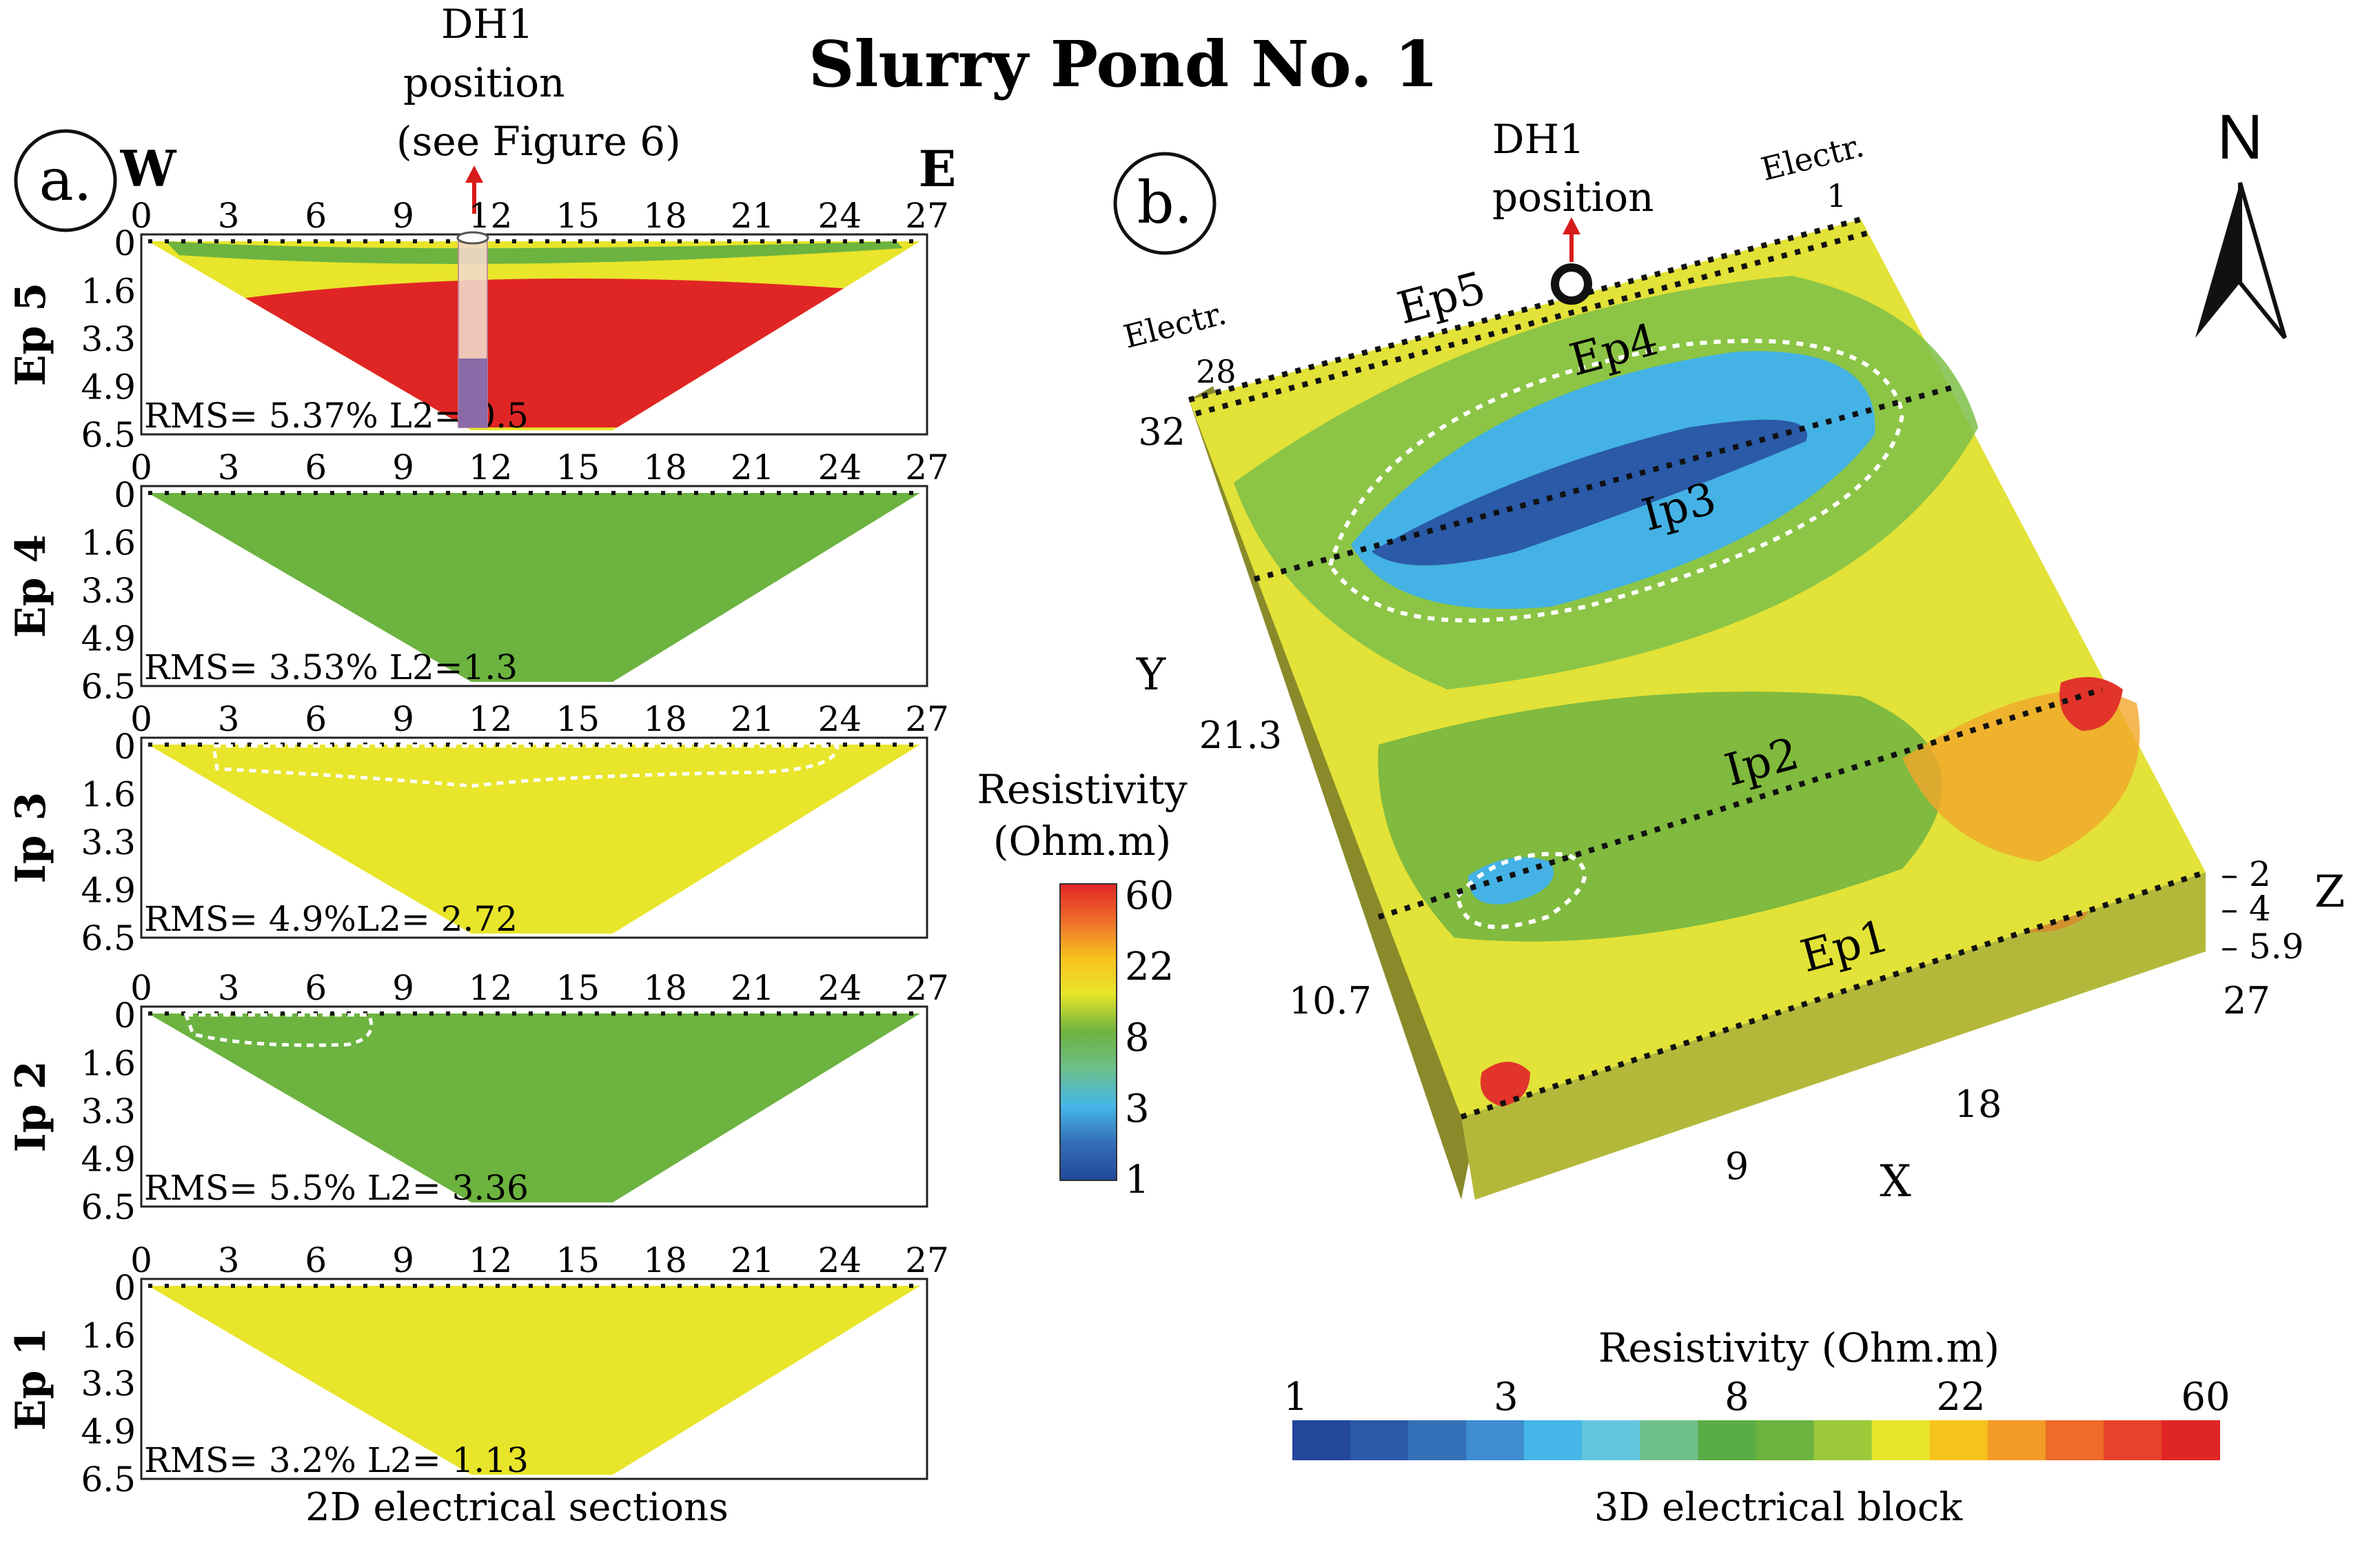  Describe the element at coordinates (538, 141) in the screenshot. I see `dh1-label-line3: (see Figure 6)` at that location.